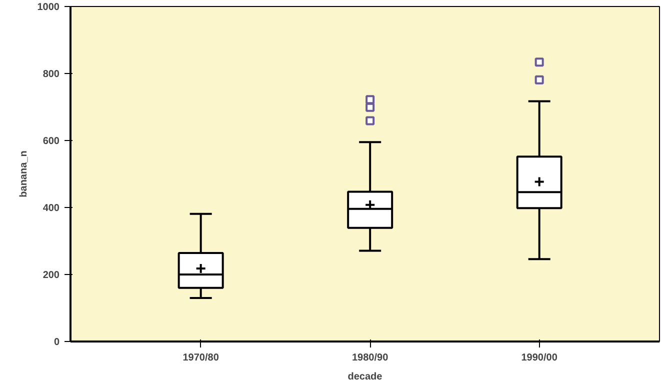 The height and width of the screenshot is (391, 661). I want to click on x-tick-label: 1970/80, so click(201, 358).